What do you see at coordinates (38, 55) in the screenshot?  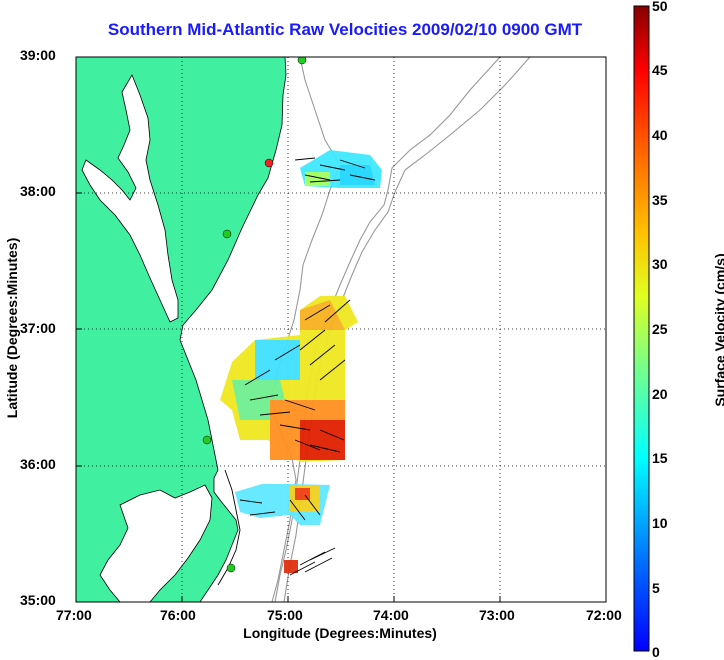 I see `lat-tick-39: 39:00` at bounding box center [38, 55].